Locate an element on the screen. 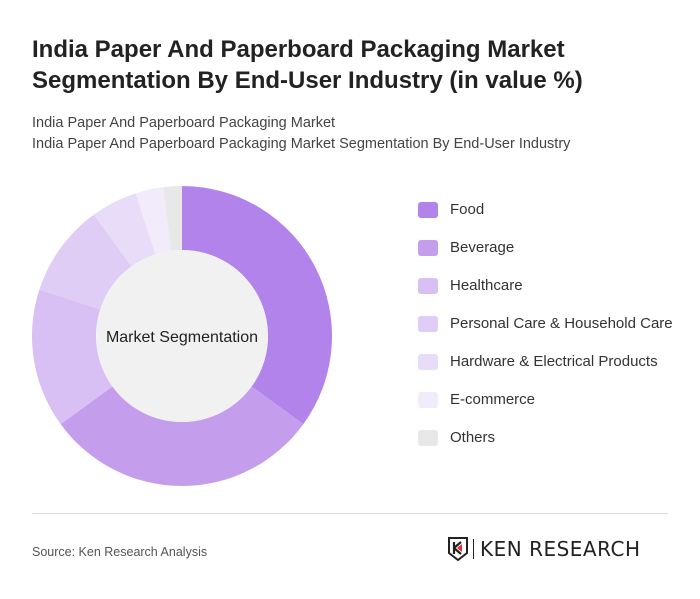 The height and width of the screenshot is (599, 700). legend-label: Beverage is located at coordinates (482, 247).